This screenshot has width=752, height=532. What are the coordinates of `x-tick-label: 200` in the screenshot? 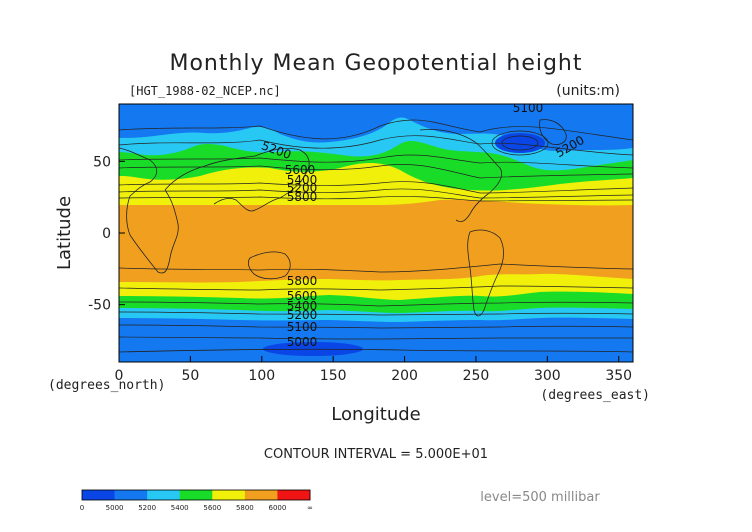 It's located at (404, 376).